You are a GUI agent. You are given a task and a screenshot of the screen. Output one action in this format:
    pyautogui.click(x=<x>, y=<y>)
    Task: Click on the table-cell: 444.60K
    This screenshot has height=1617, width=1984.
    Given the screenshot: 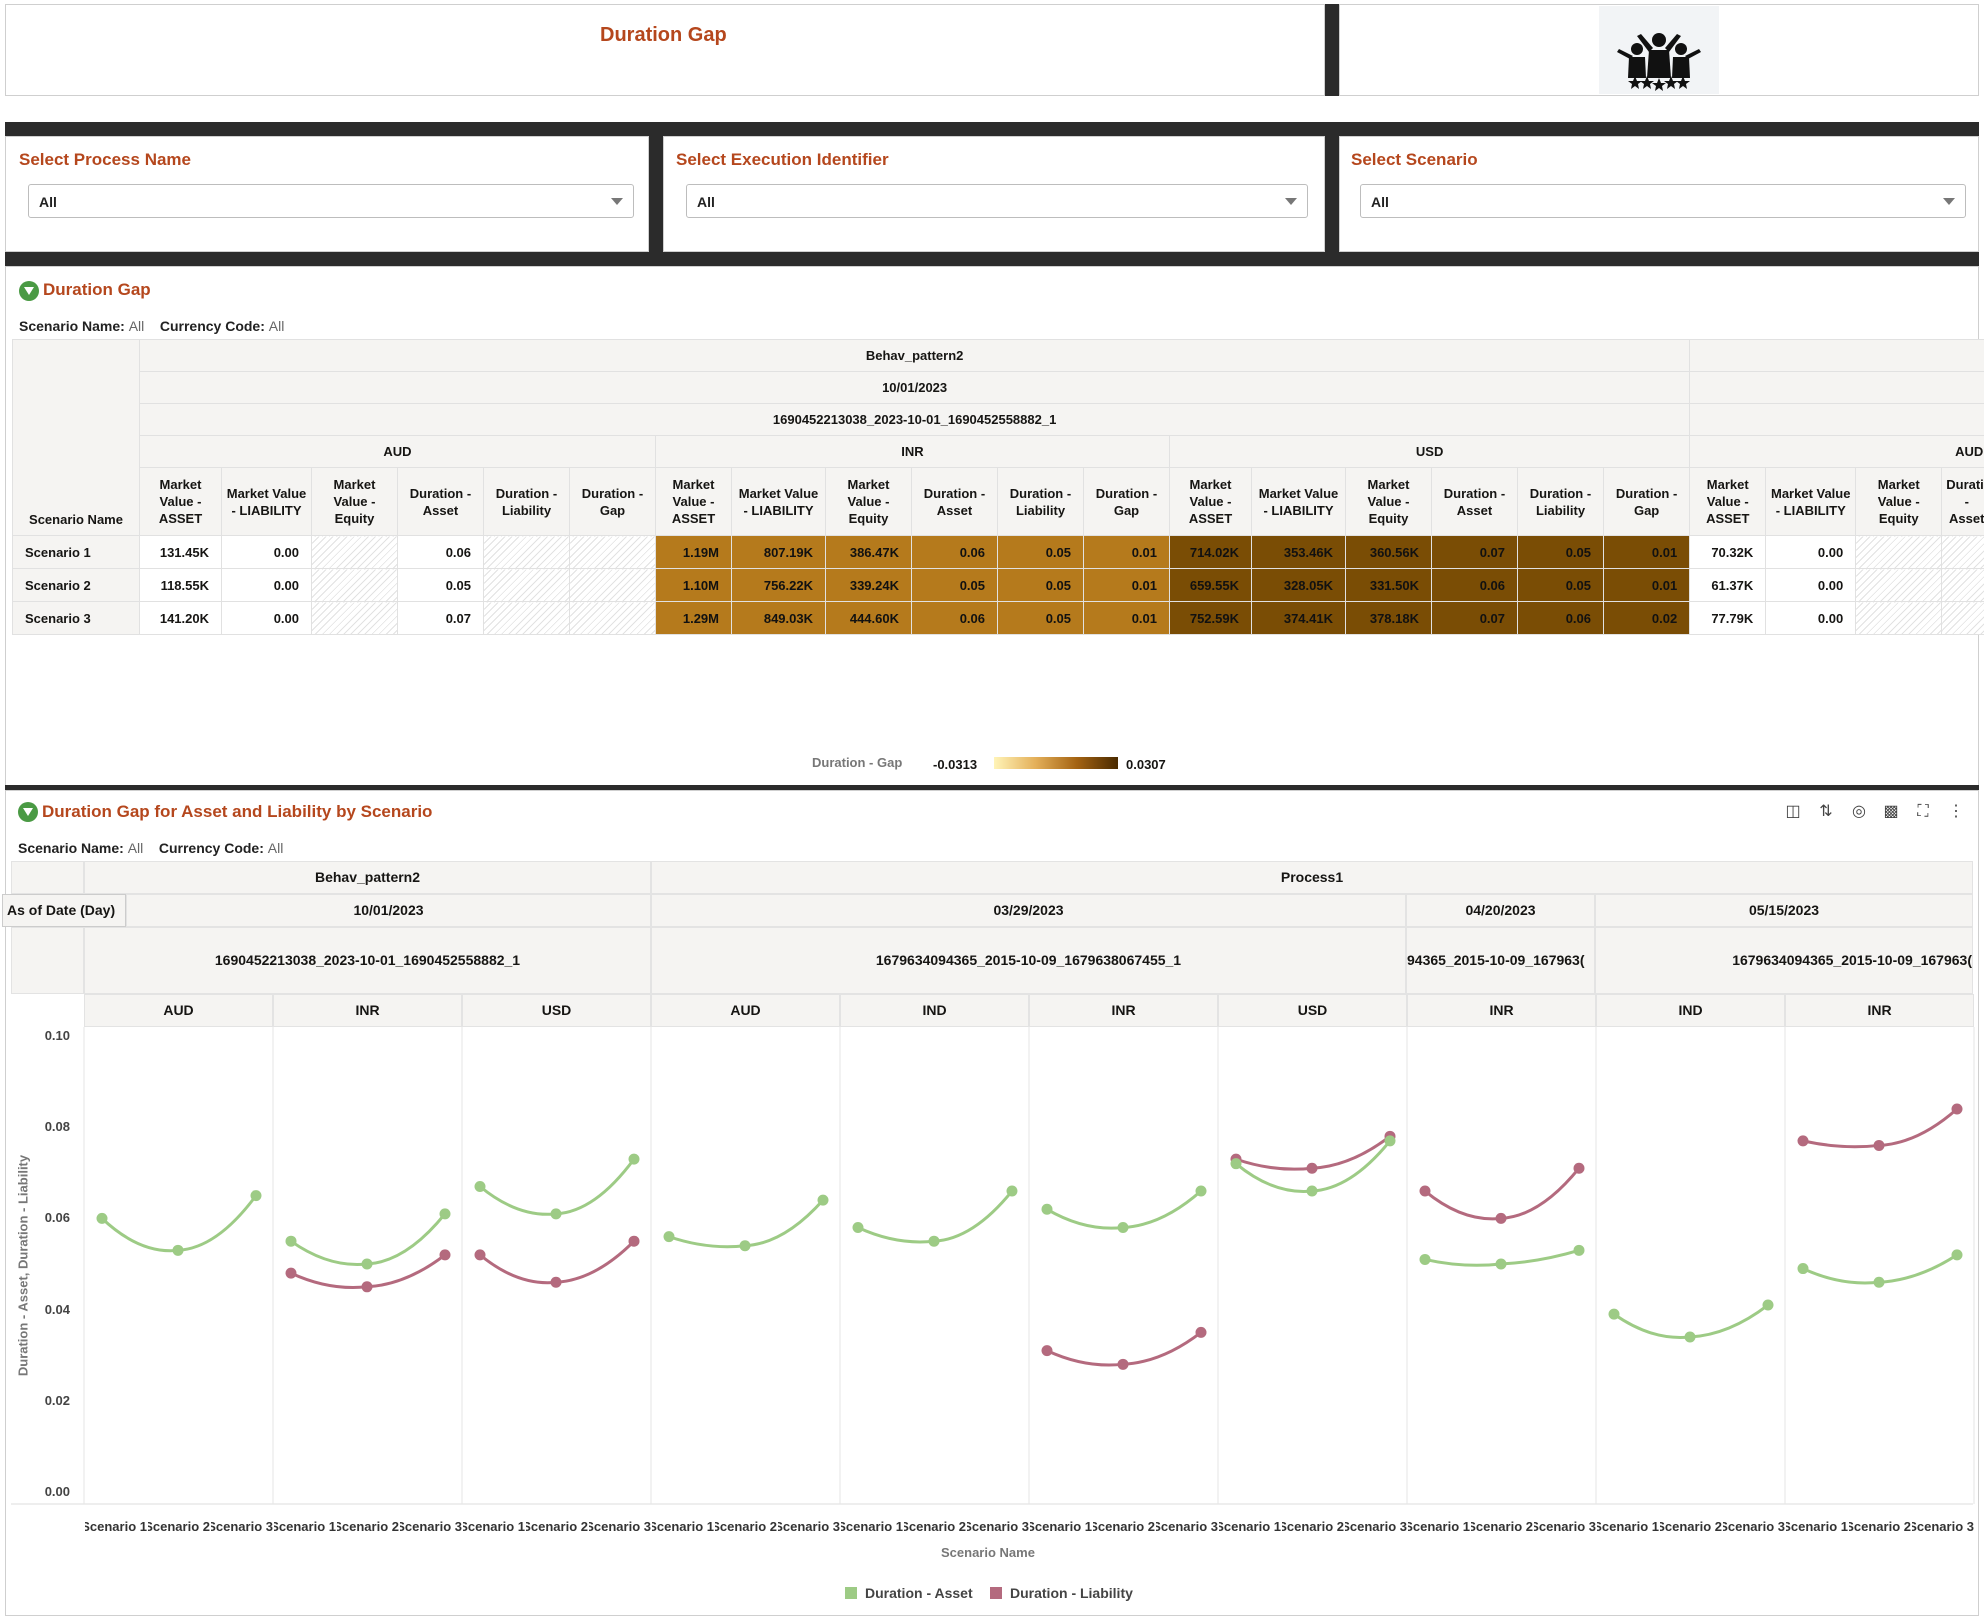 What is the action you would take?
    pyautogui.click(x=868, y=618)
    